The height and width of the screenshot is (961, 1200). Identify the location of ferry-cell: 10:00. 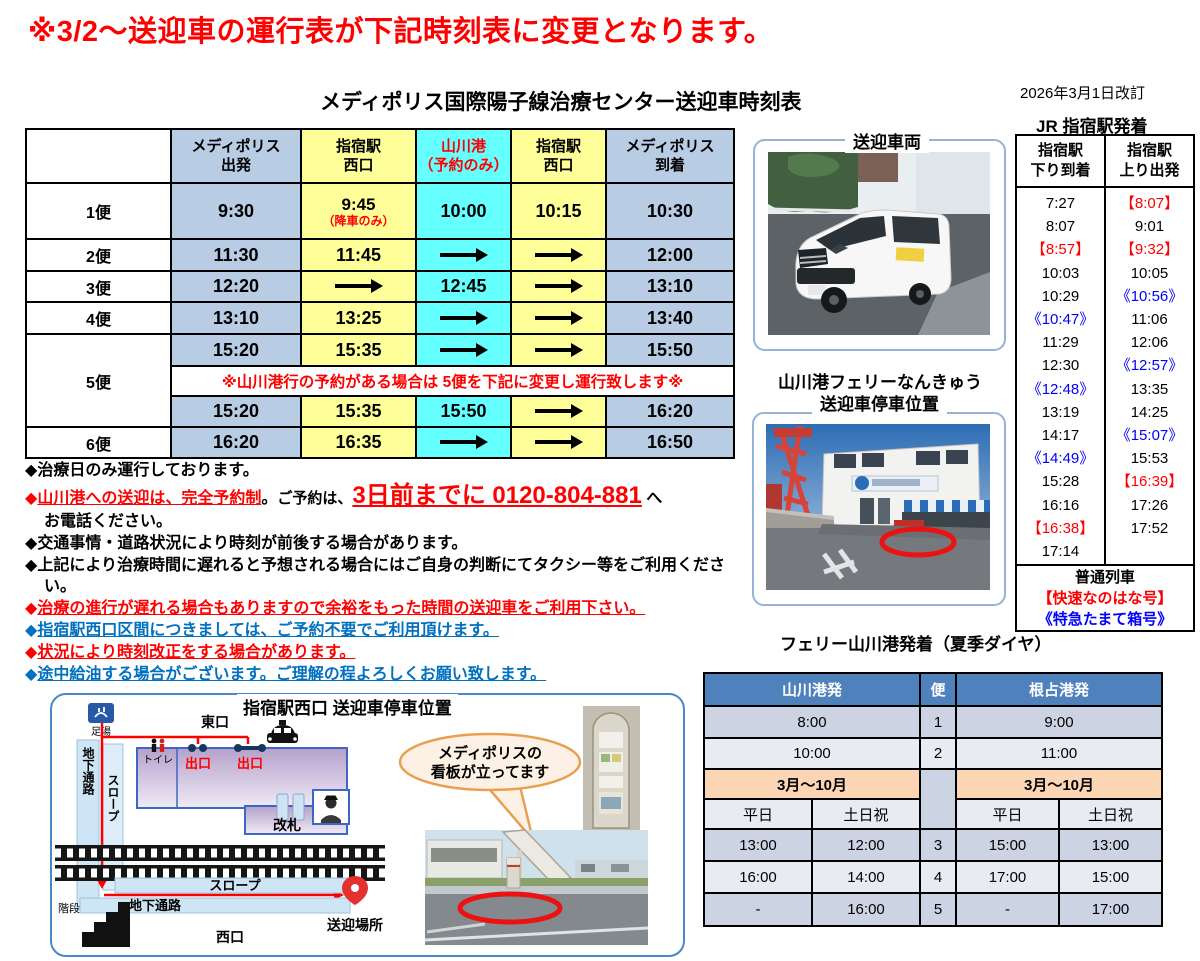
(812, 753).